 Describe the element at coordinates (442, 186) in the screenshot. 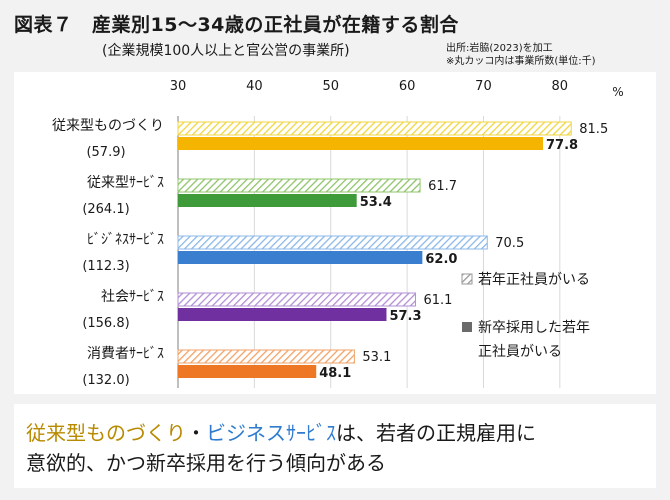

I see `data-label-hatched: 61.7` at that location.